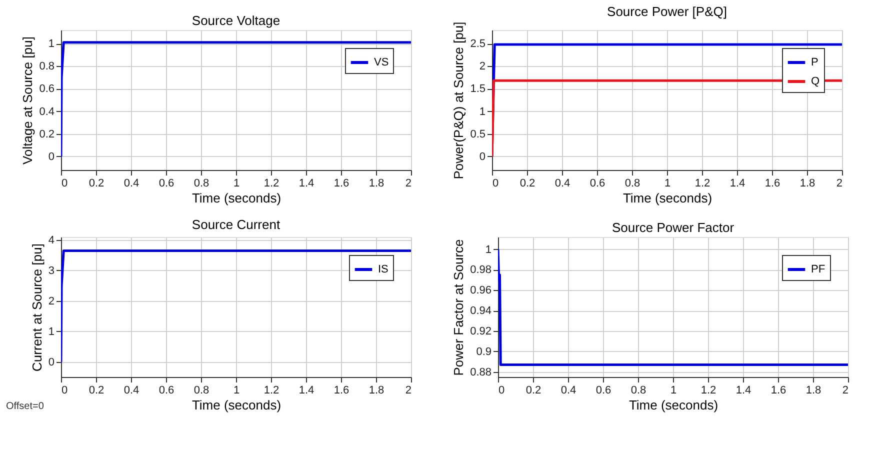 The height and width of the screenshot is (453, 888). Describe the element at coordinates (667, 12) in the screenshot. I see `chart-title: Source Power [P&Q]` at that location.